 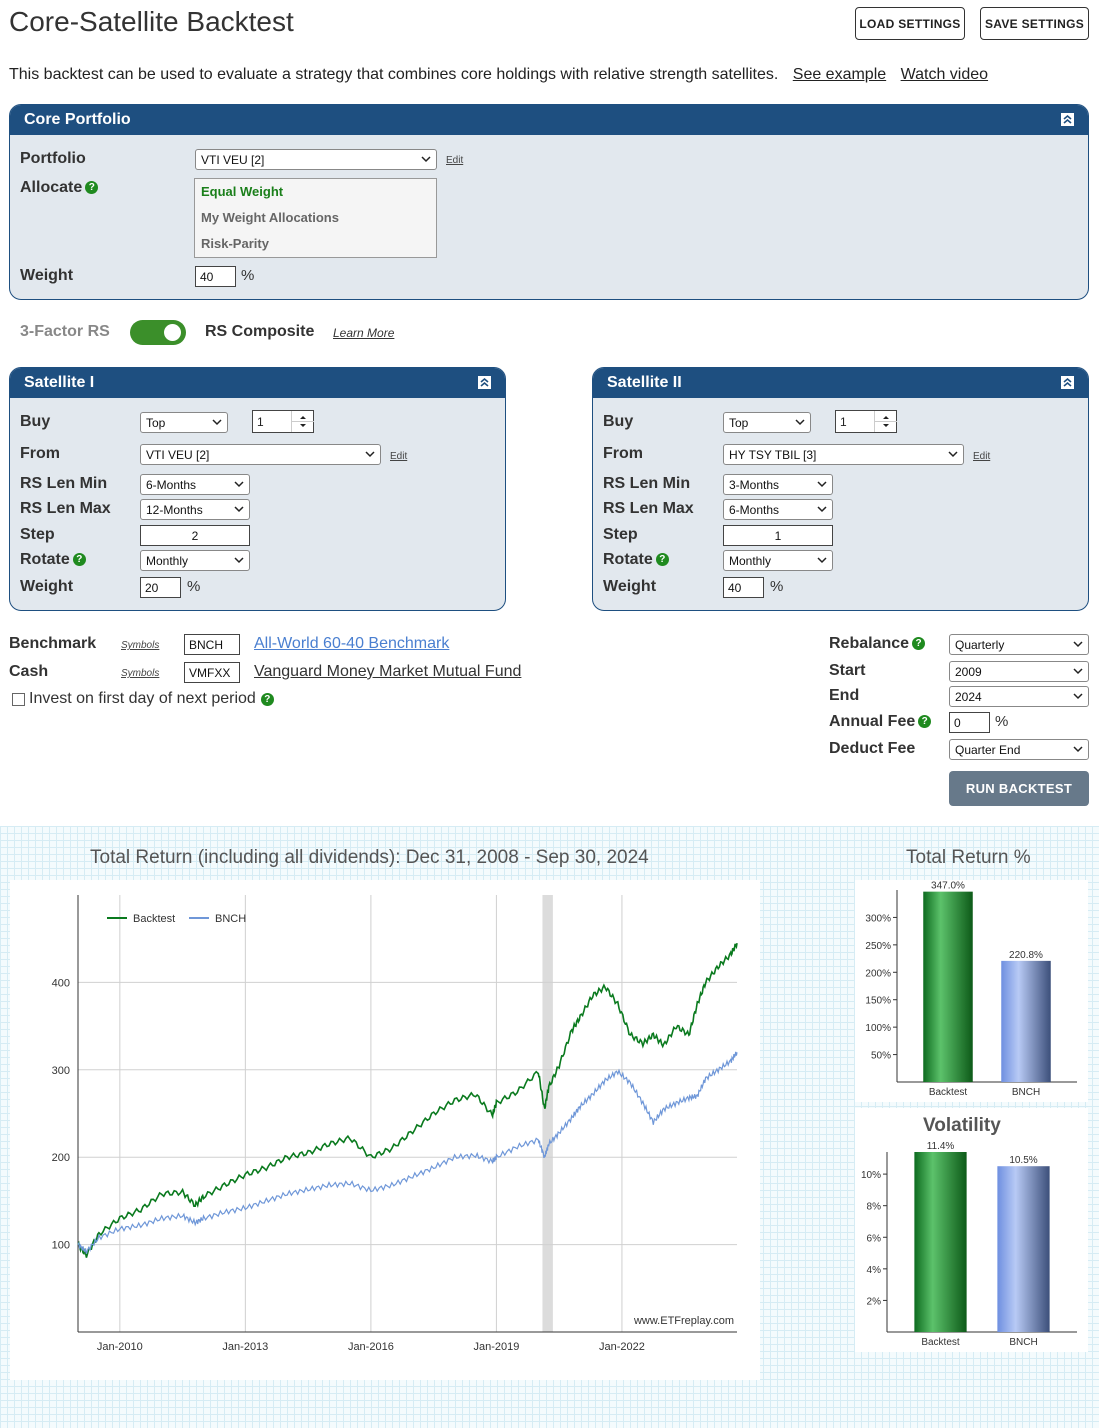 I want to click on y-tick-label: 300, so click(x=61, y=1071).